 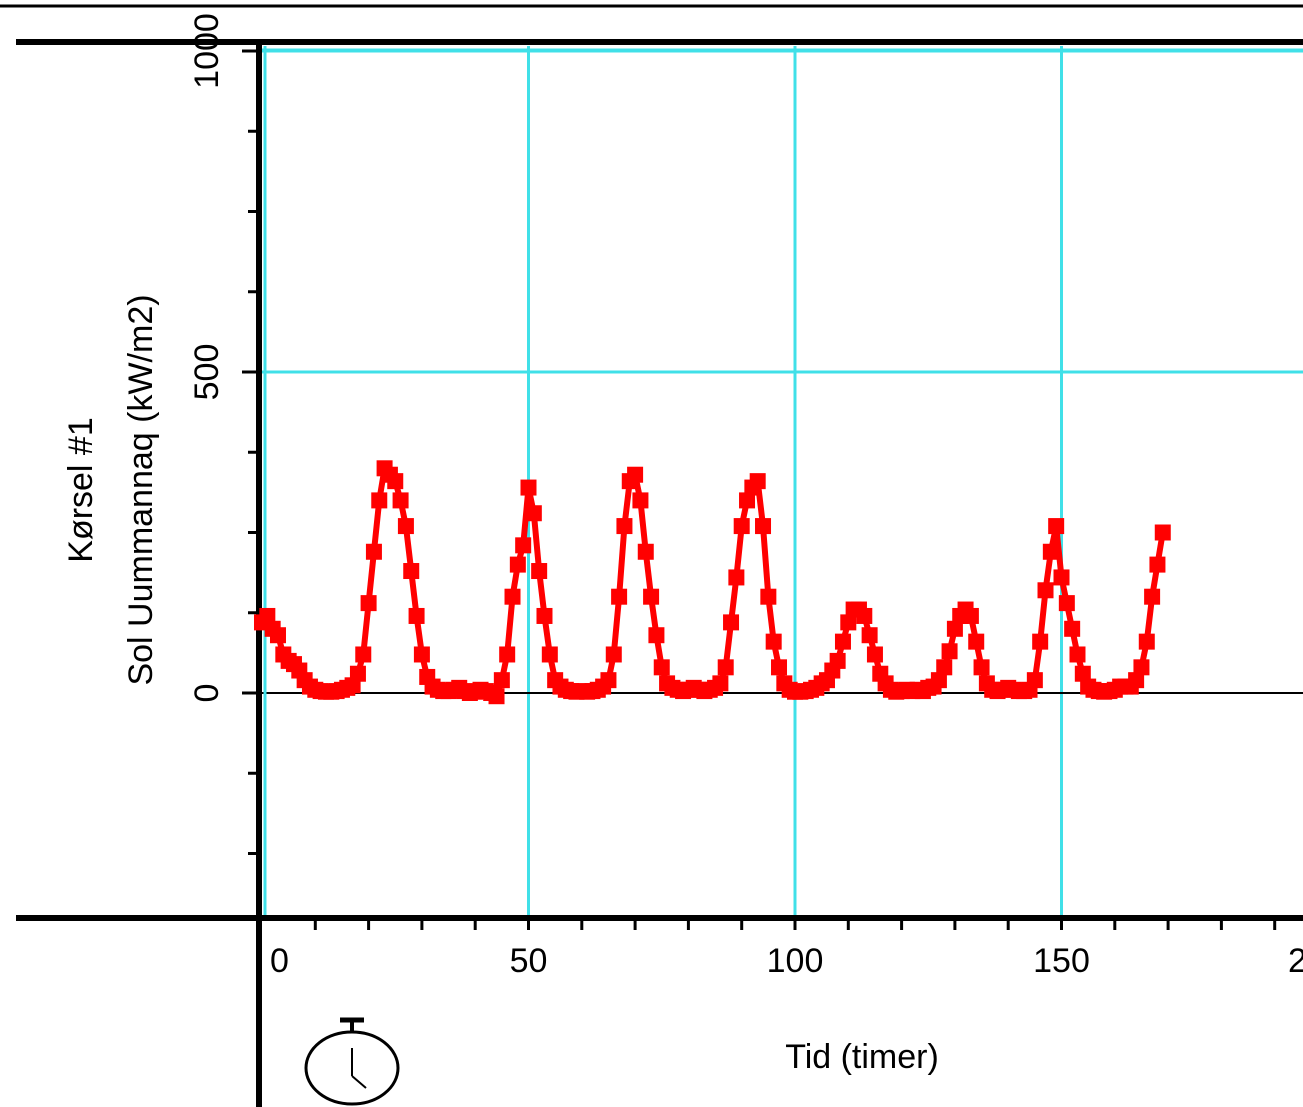 What do you see at coordinates (862, 1057) in the screenshot?
I see `x-axis-title: Tid (timer)` at bounding box center [862, 1057].